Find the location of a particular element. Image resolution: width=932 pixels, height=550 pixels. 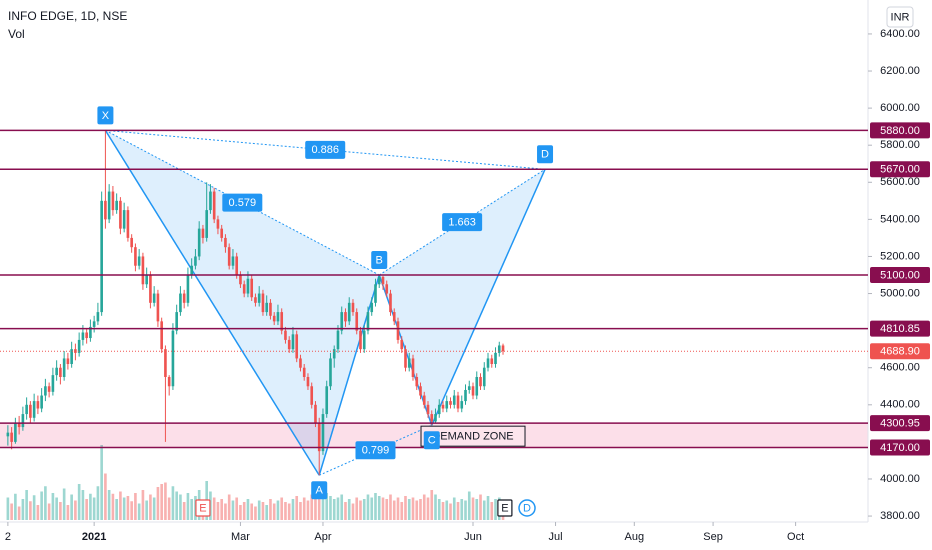

currency-button is located at coordinates (900, 17).